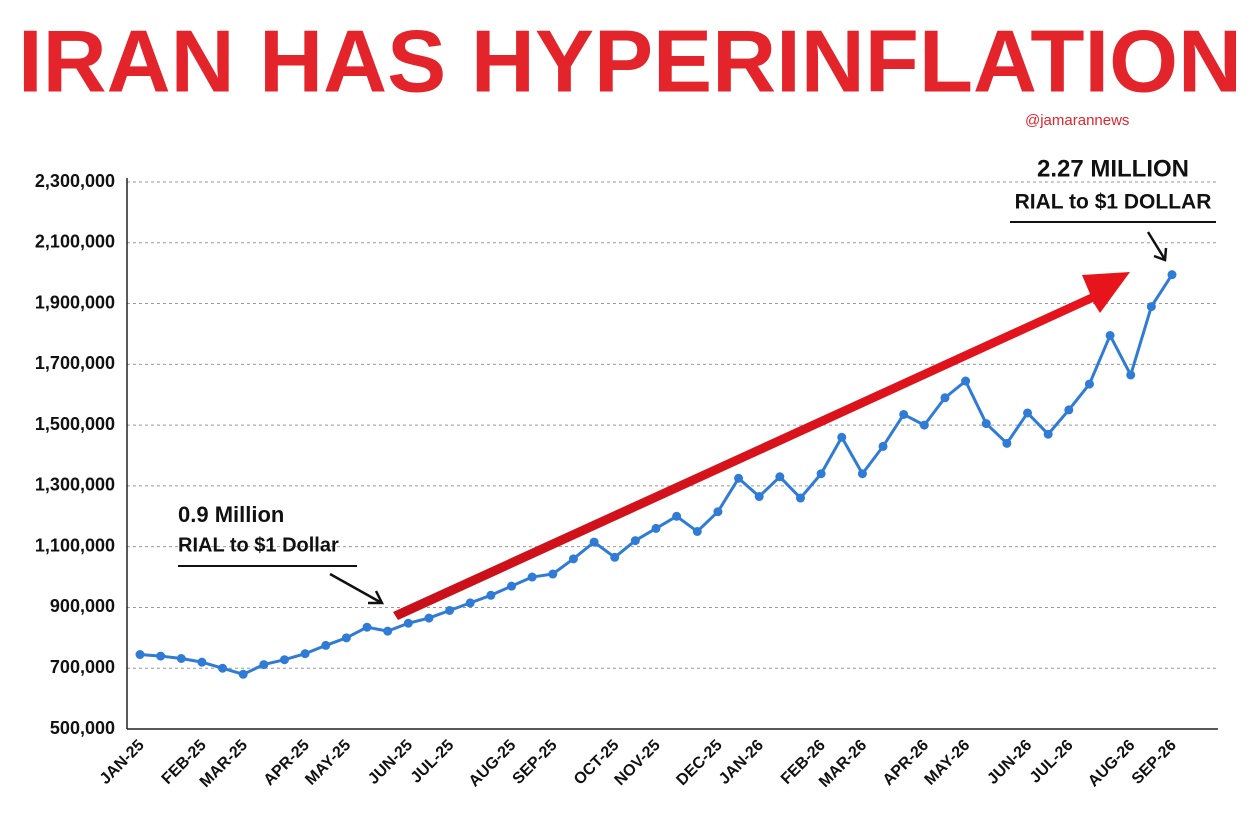 The width and height of the screenshot is (1260, 816). I want to click on y-tick-label: 500,000, so click(82, 728).